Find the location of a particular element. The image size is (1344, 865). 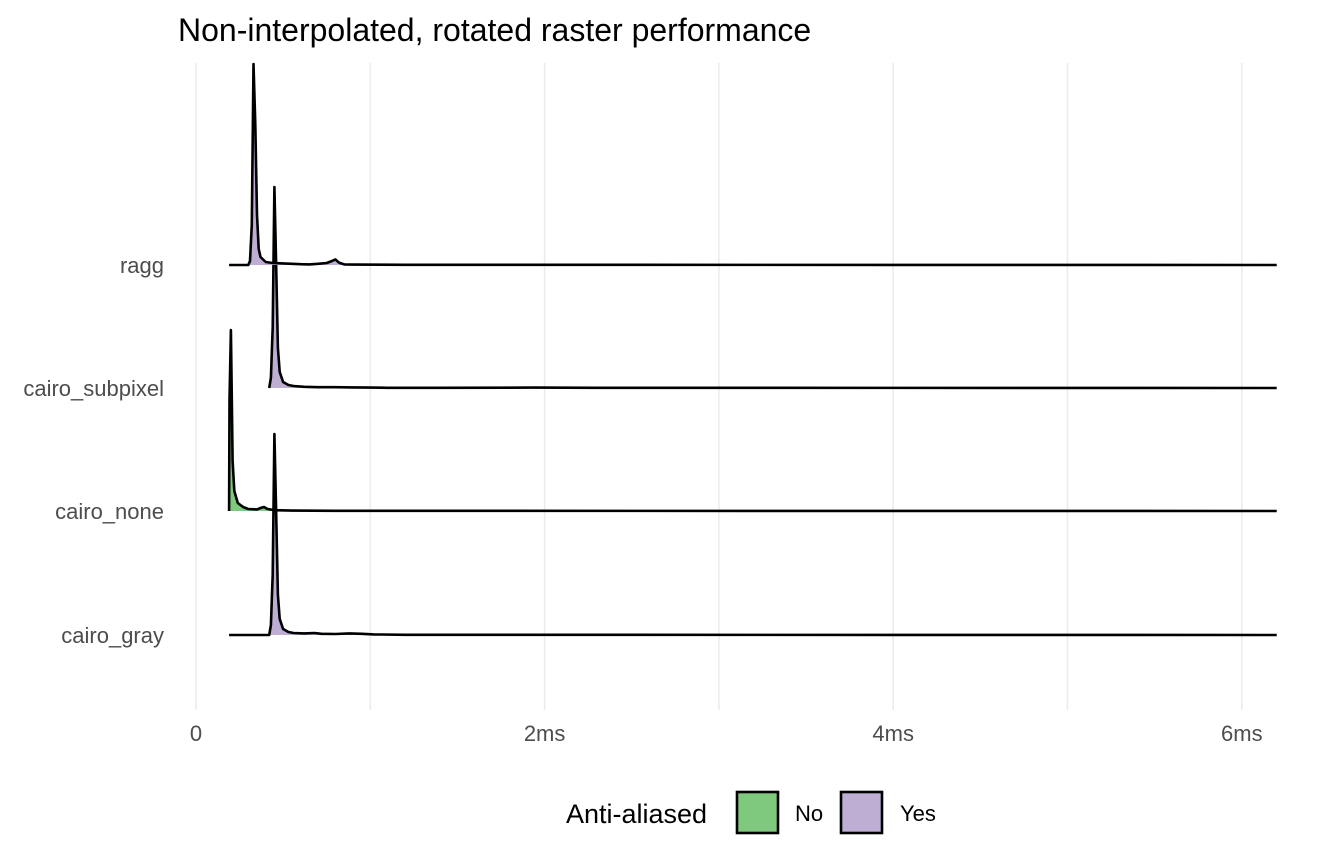

x-tick-label: 0 is located at coordinates (196, 733).